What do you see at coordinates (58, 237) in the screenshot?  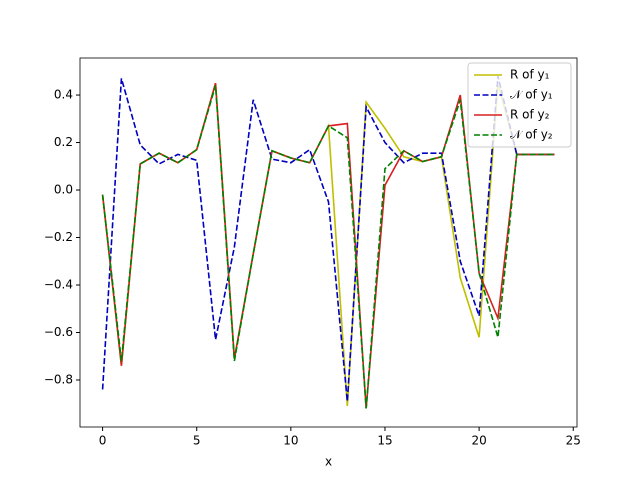 I see `y-tick-label: −0.2` at bounding box center [58, 237].